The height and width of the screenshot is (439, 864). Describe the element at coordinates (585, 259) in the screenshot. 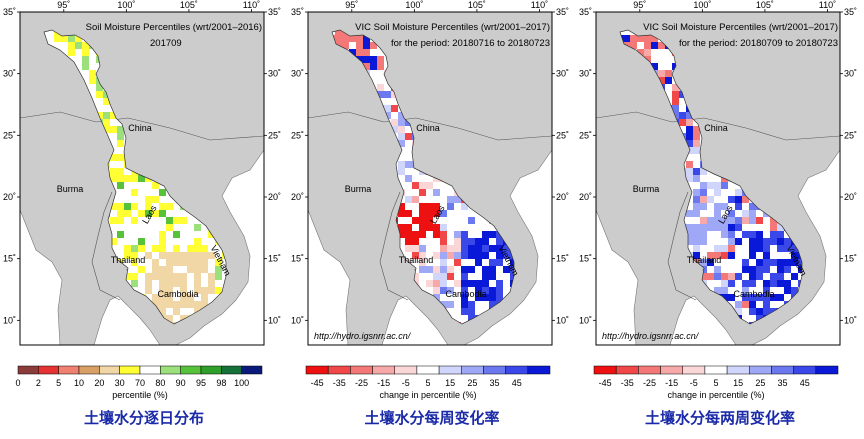

I see `lat-tick-label-left: 15˚` at that location.